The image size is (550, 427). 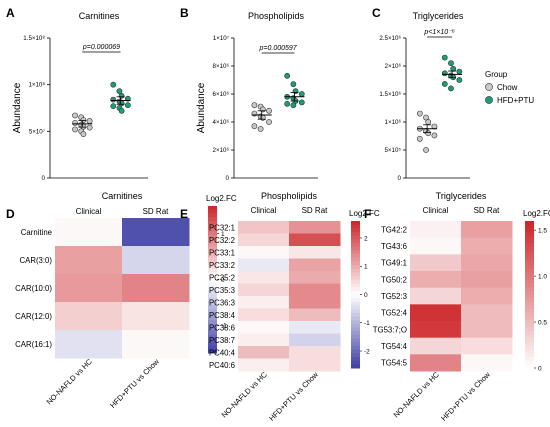 What do you see at coordinates (222, 240) in the screenshot?
I see `row-label: PC32:2` at bounding box center [222, 240].